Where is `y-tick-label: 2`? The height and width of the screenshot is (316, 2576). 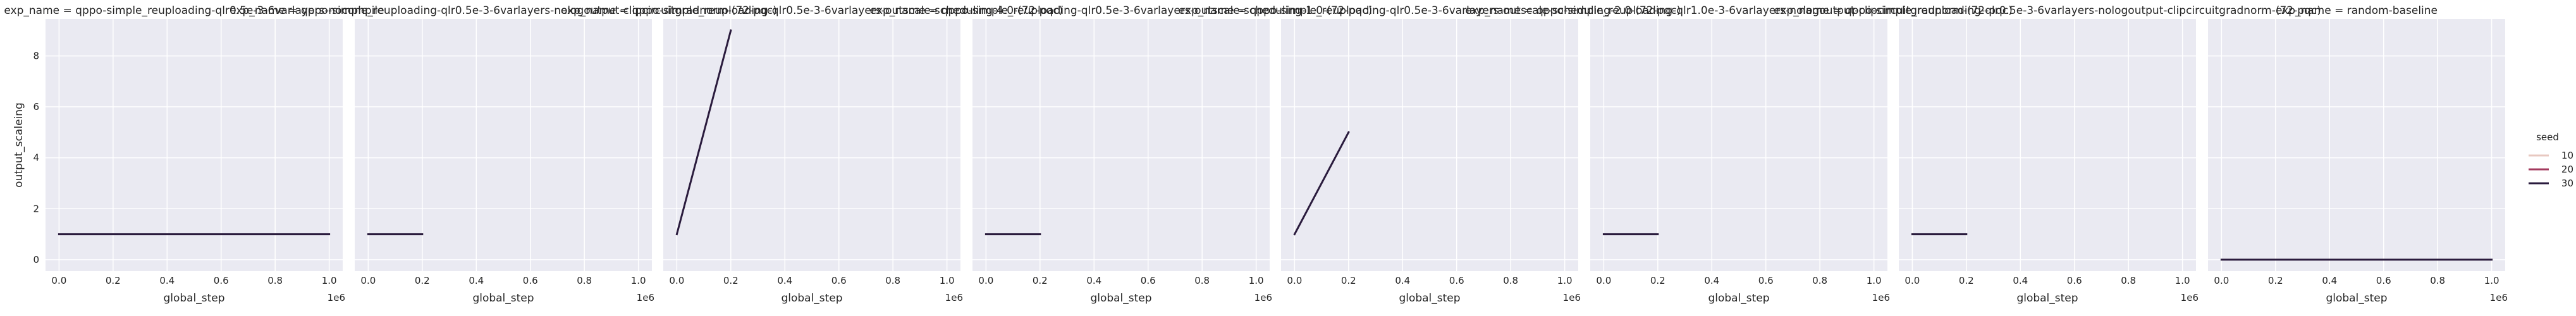
y-tick-label: 2 is located at coordinates (36, 208).